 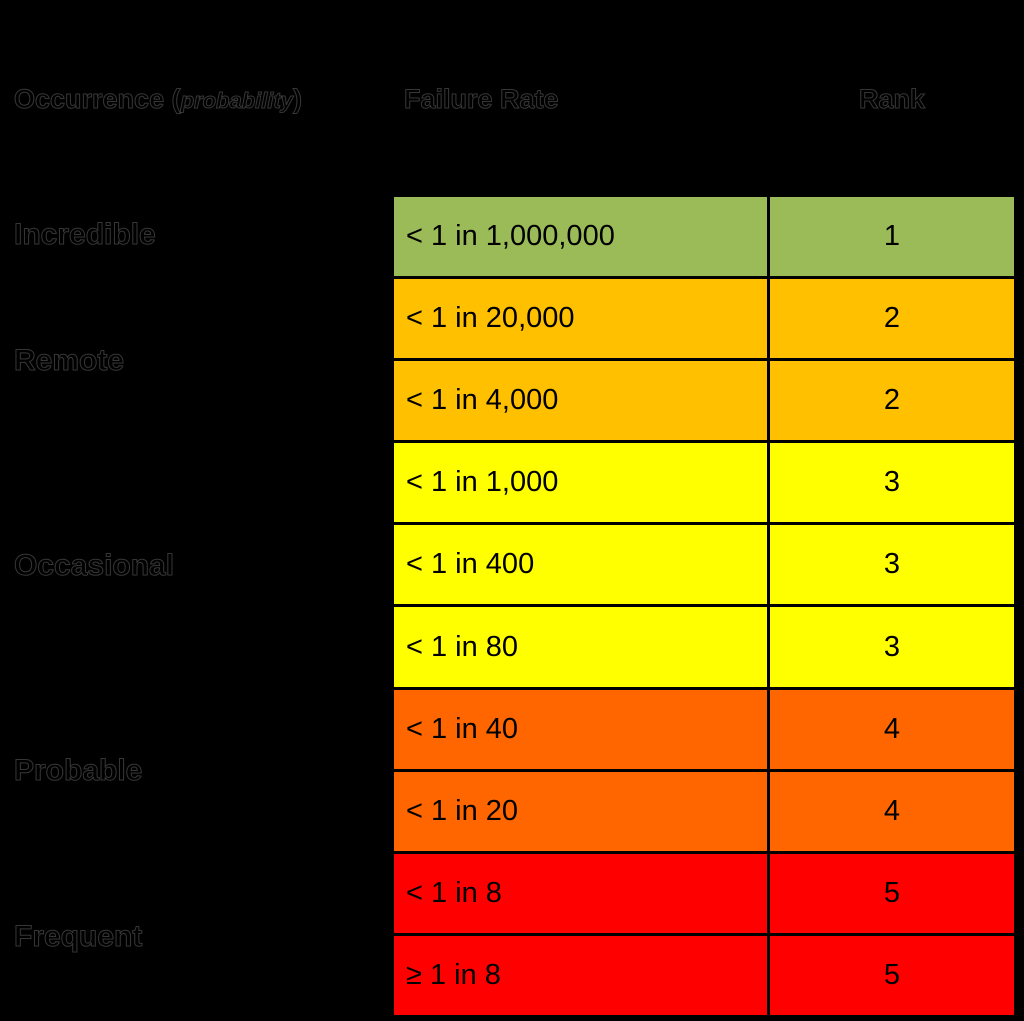 What do you see at coordinates (580, 319) in the screenshot?
I see `failure-rate-cell: < 1 in 20,000` at bounding box center [580, 319].